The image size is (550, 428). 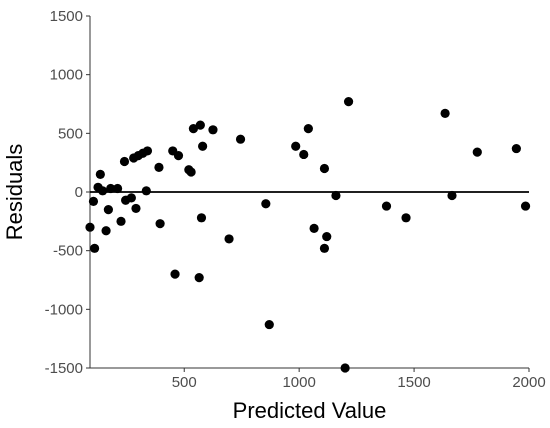 I want to click on y-tick-label: -1500, so click(x=64, y=368).